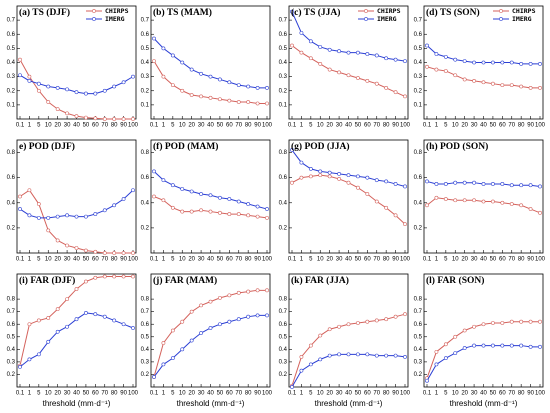 This screenshot has width=550, height=413. What do you see at coordinates (145, 312) in the screenshot?
I see `y-tick-label: 0.7` at bounding box center [145, 312].